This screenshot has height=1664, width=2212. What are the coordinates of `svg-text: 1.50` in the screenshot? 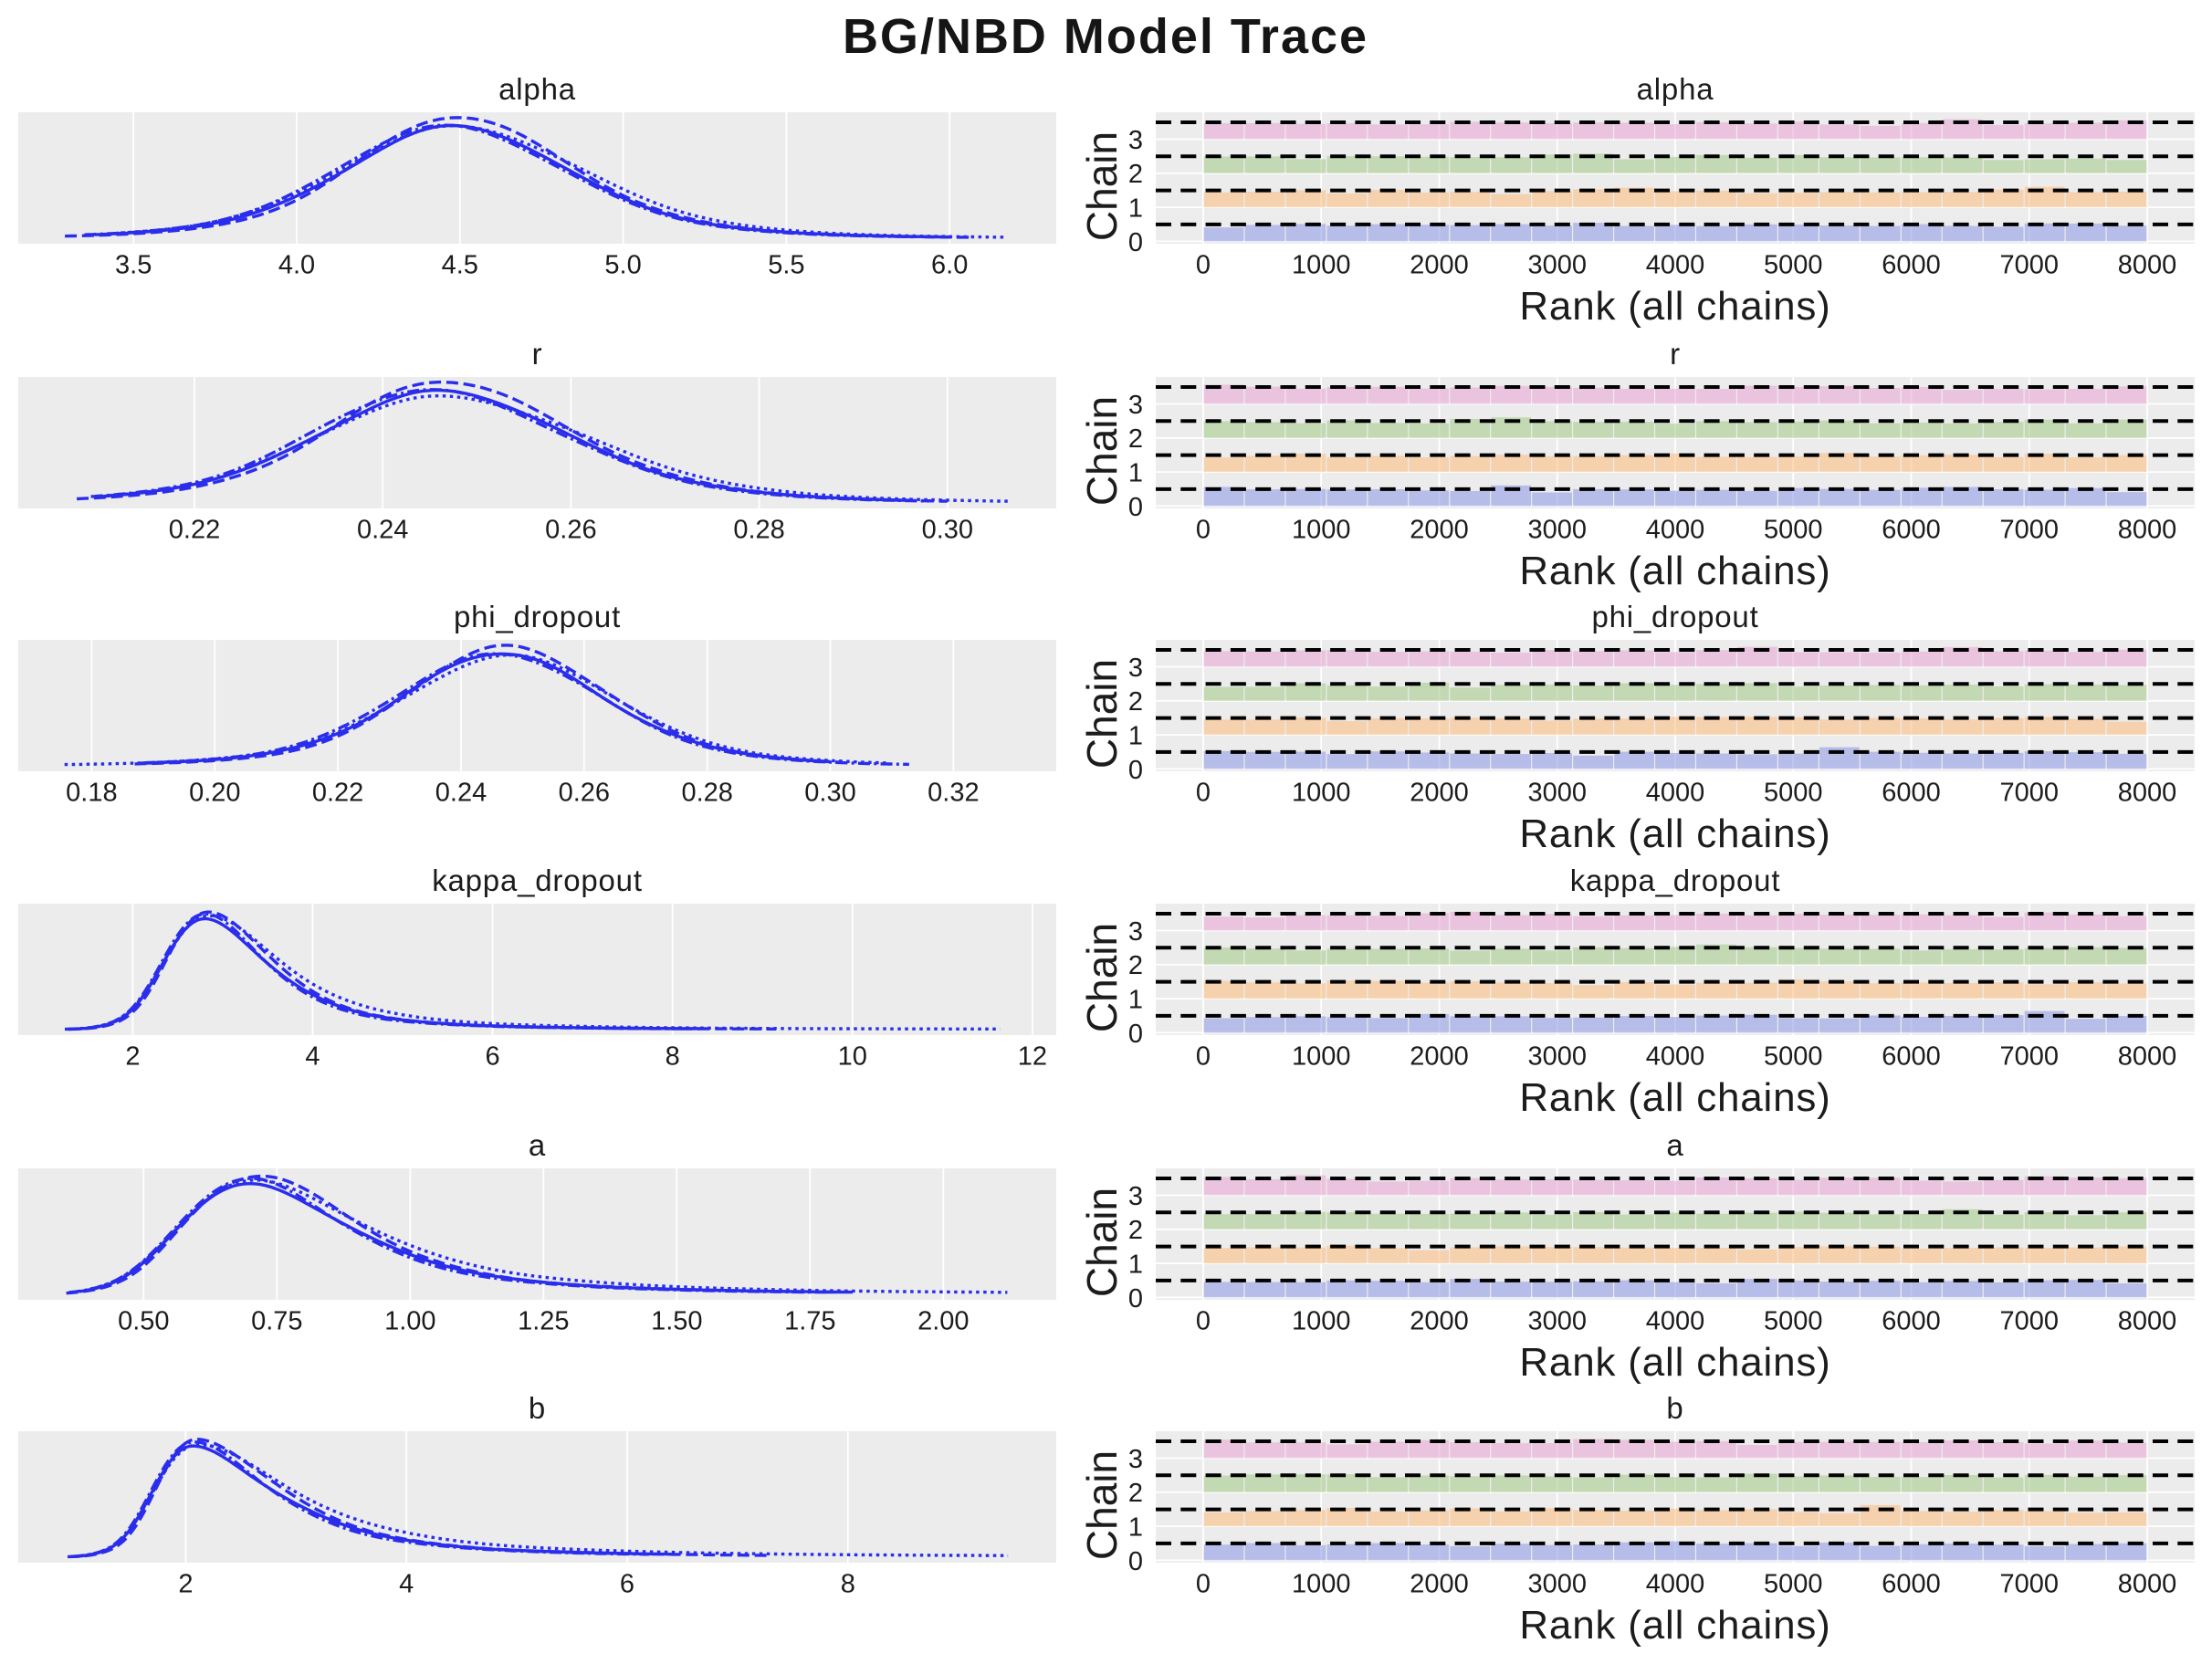 It's located at (676, 1321).